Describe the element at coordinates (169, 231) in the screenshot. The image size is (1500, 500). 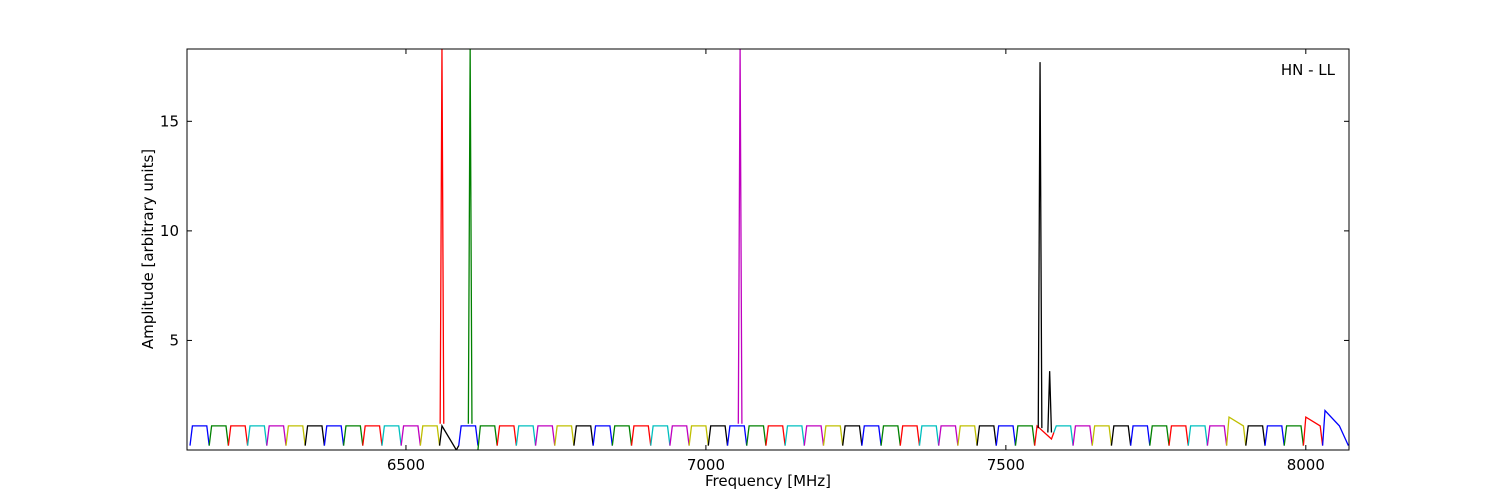
I see `y-tick-label: 10` at that location.